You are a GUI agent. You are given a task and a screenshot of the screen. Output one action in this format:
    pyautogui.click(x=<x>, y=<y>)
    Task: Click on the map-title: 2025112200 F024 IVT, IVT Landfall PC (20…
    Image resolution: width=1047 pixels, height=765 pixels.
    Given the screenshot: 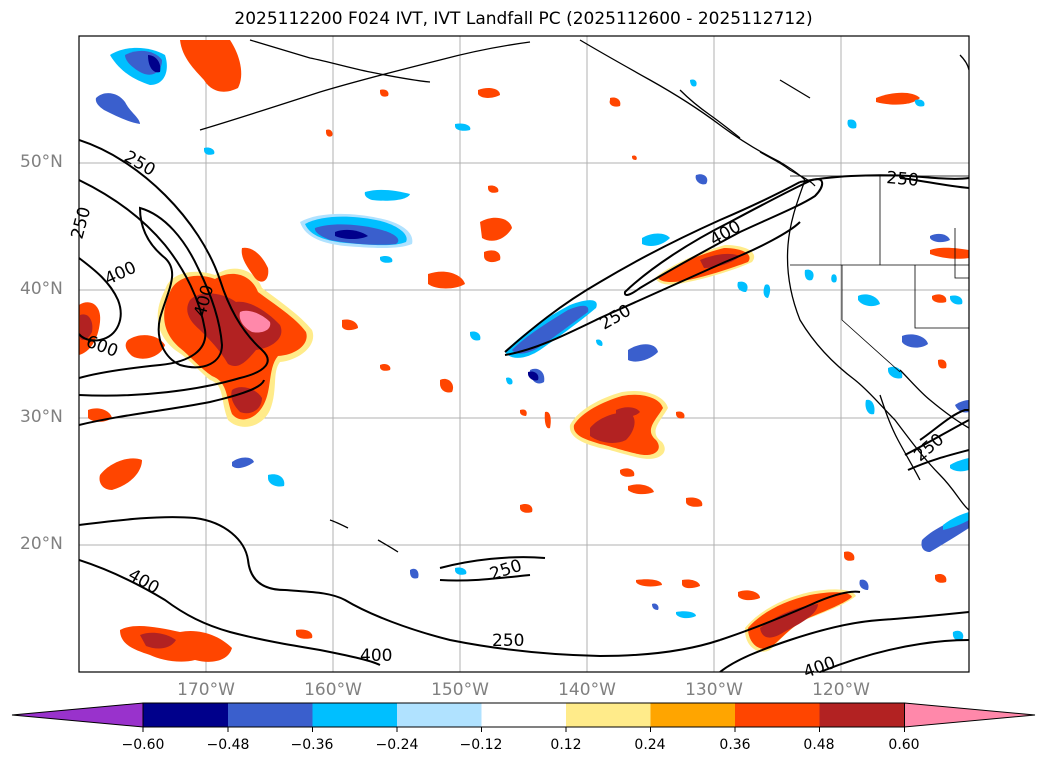 What is the action you would take?
    pyautogui.click(x=523, y=19)
    